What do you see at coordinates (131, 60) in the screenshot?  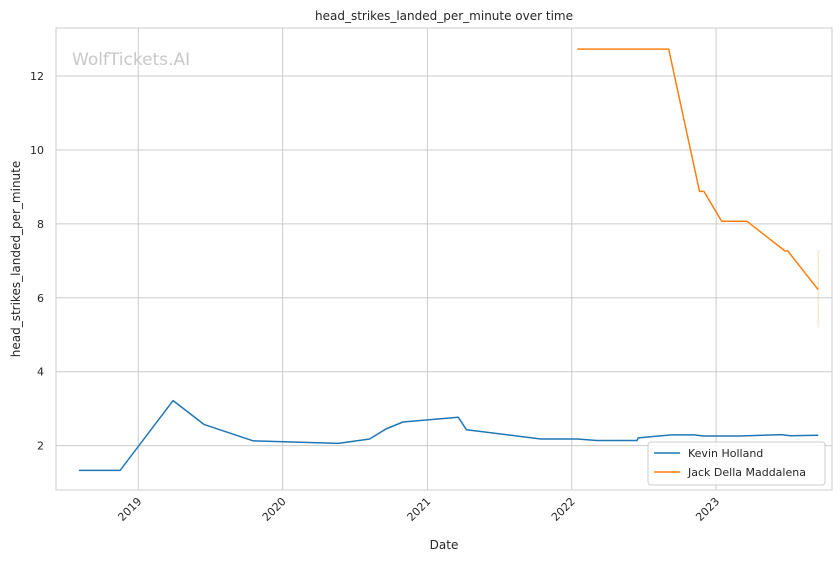 I see `watermark: WolfTickets.AI` at bounding box center [131, 60].